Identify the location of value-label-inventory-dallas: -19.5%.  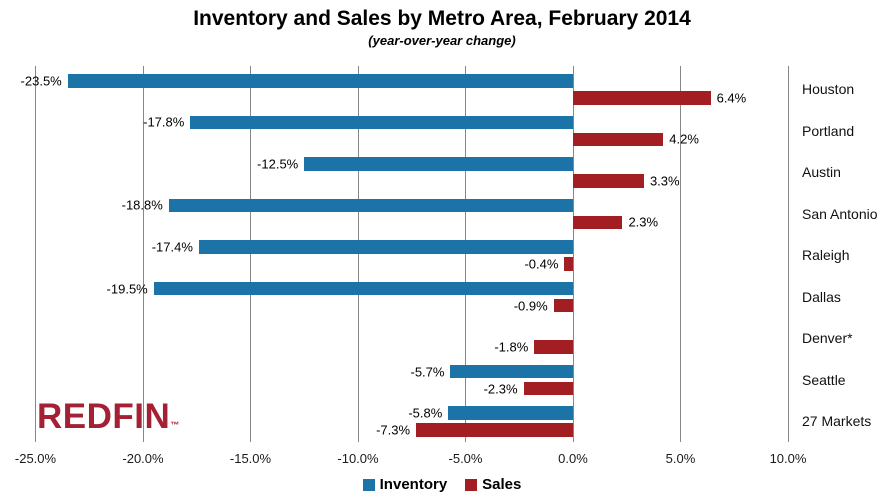
(127, 288).